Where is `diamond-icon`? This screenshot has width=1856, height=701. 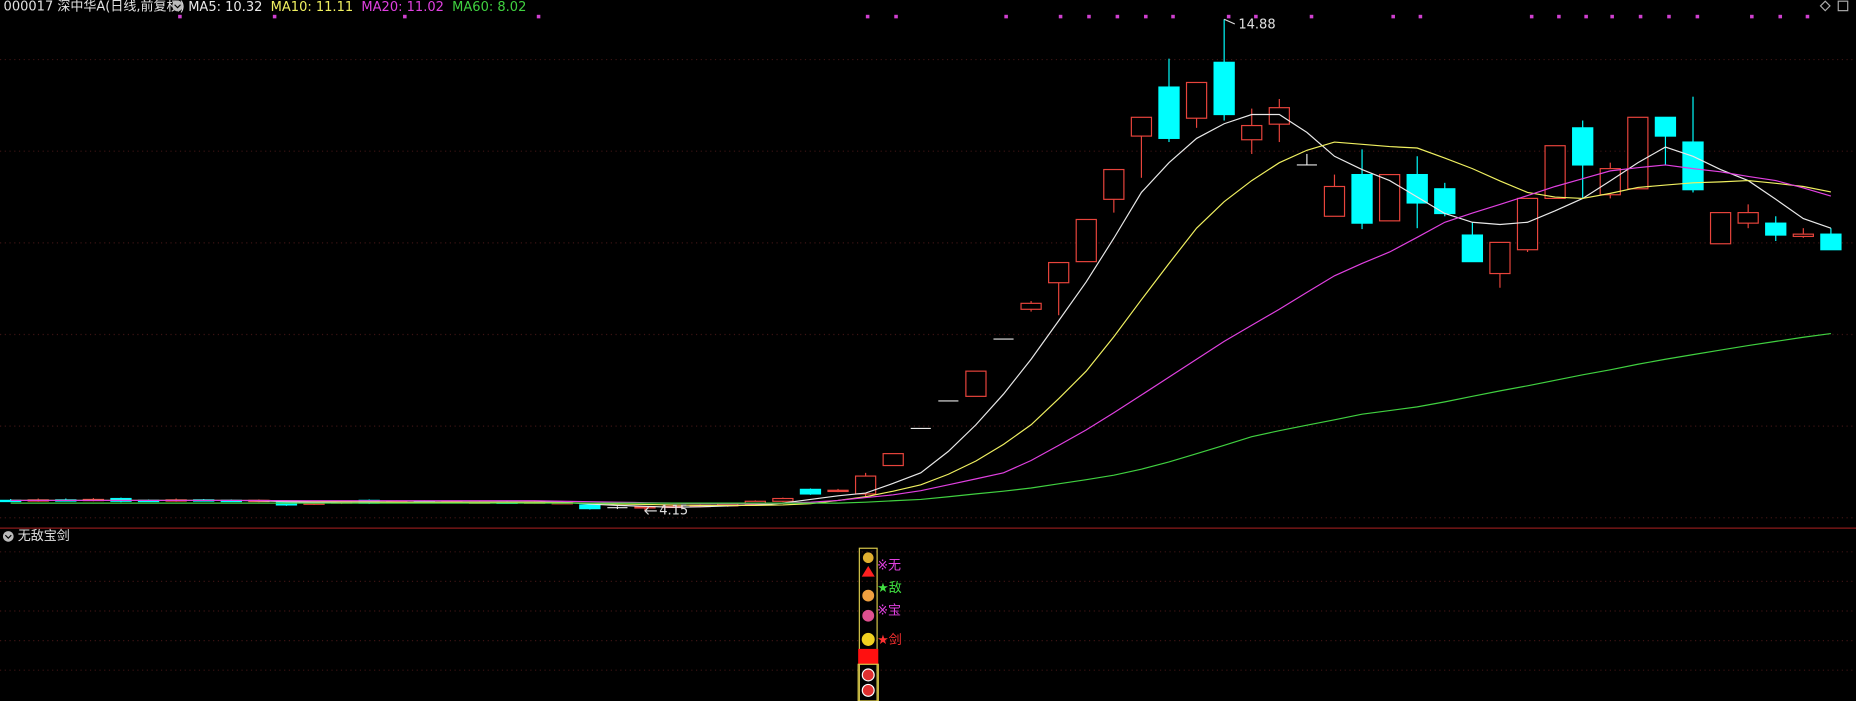 diamond-icon is located at coordinates (1825, 6).